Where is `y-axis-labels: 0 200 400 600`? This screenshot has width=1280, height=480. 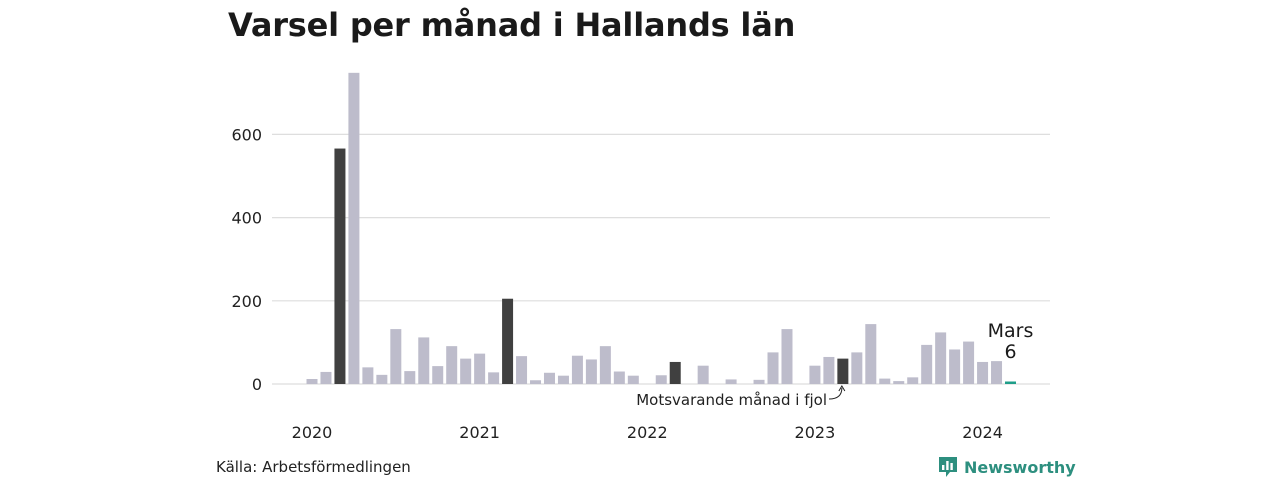
y-axis-labels: 0 200 400 600 is located at coordinates (246, 259).